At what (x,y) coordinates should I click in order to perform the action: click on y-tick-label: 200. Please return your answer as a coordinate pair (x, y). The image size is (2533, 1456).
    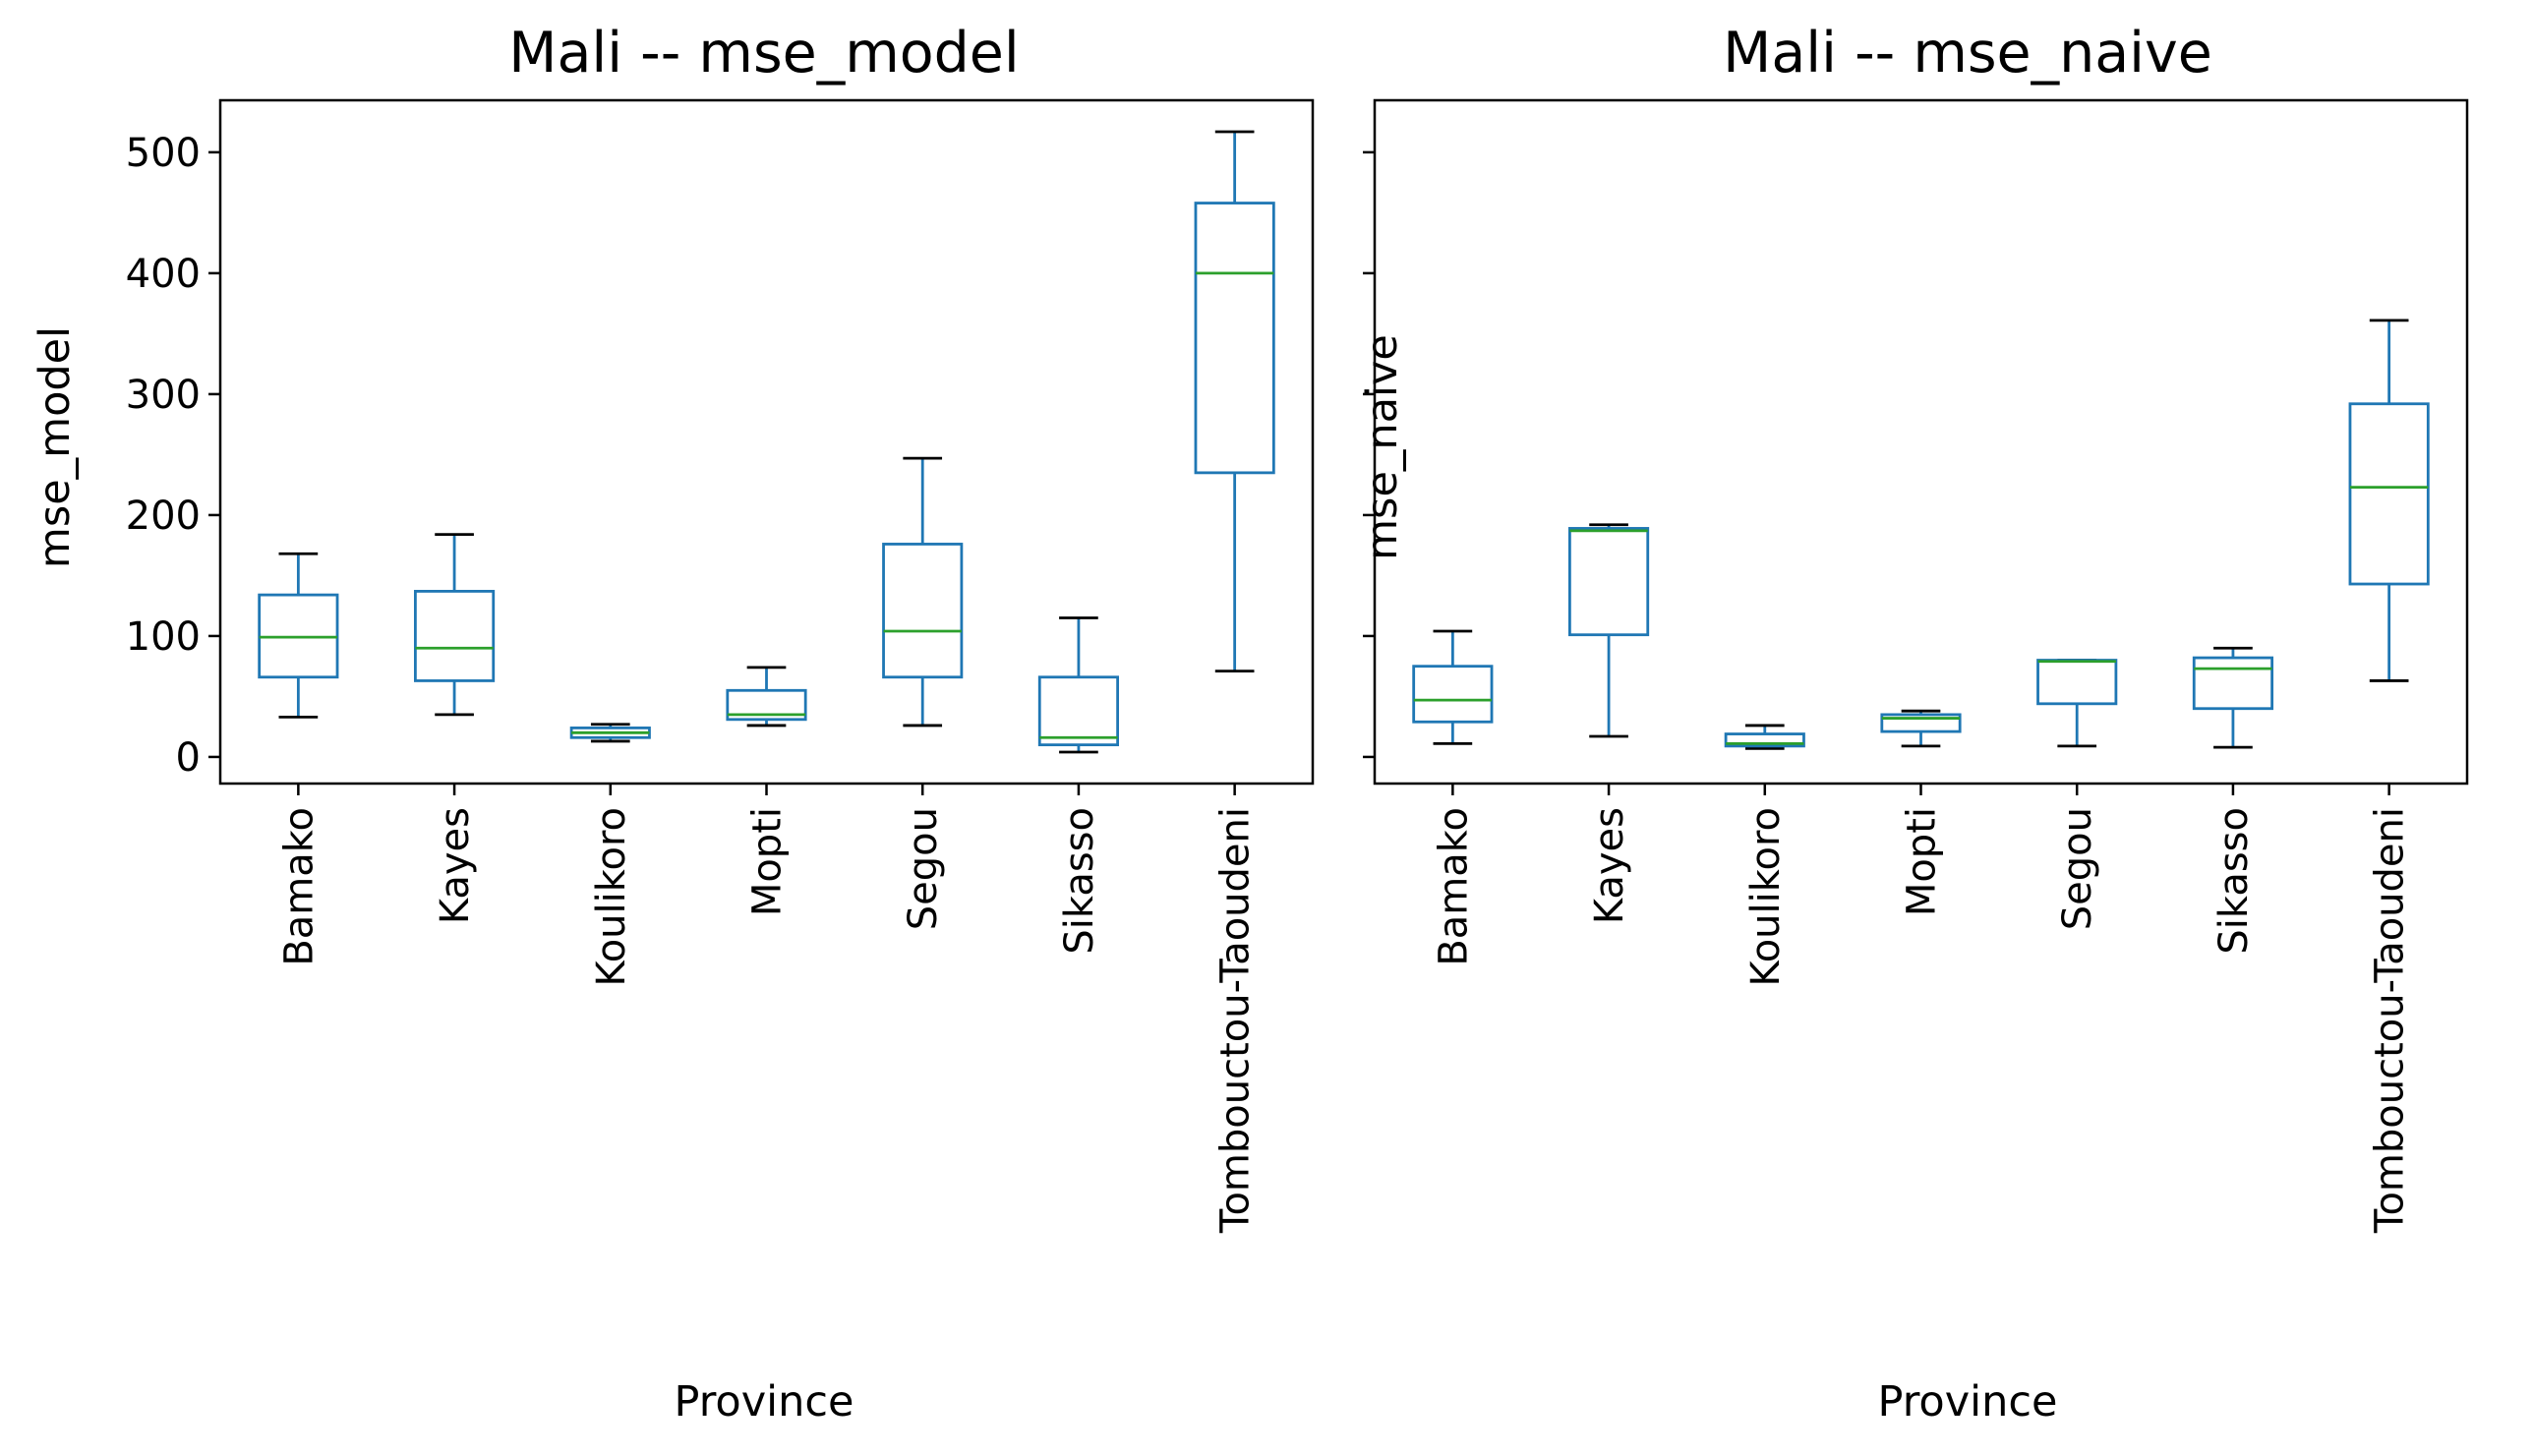
    Looking at the image, I should click on (163, 516).